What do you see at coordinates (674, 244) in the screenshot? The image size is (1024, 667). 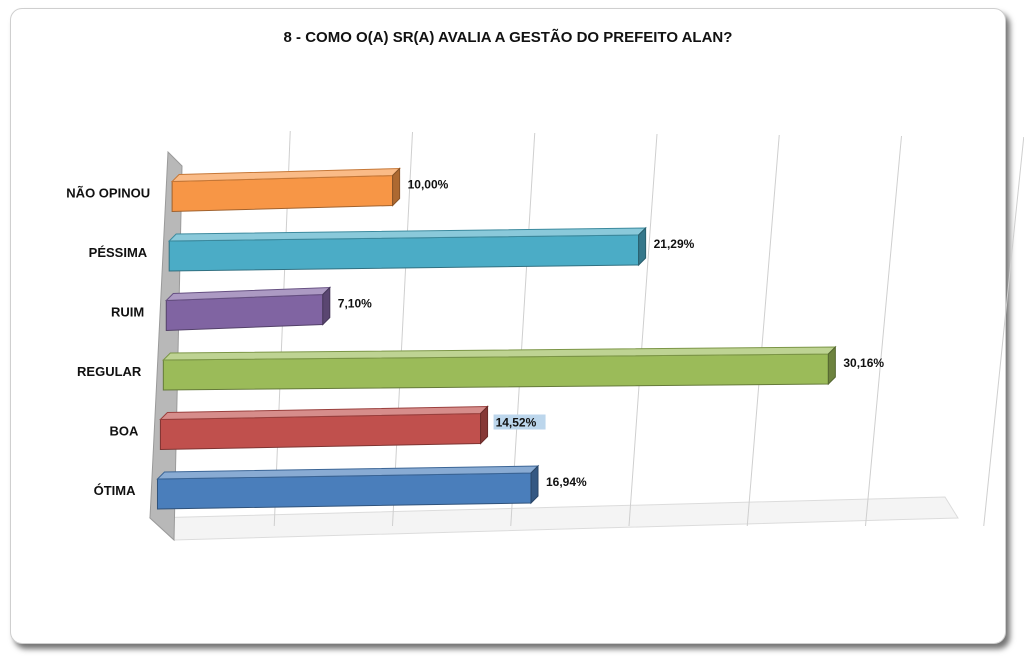 I see `value-label: 21,29%` at bounding box center [674, 244].